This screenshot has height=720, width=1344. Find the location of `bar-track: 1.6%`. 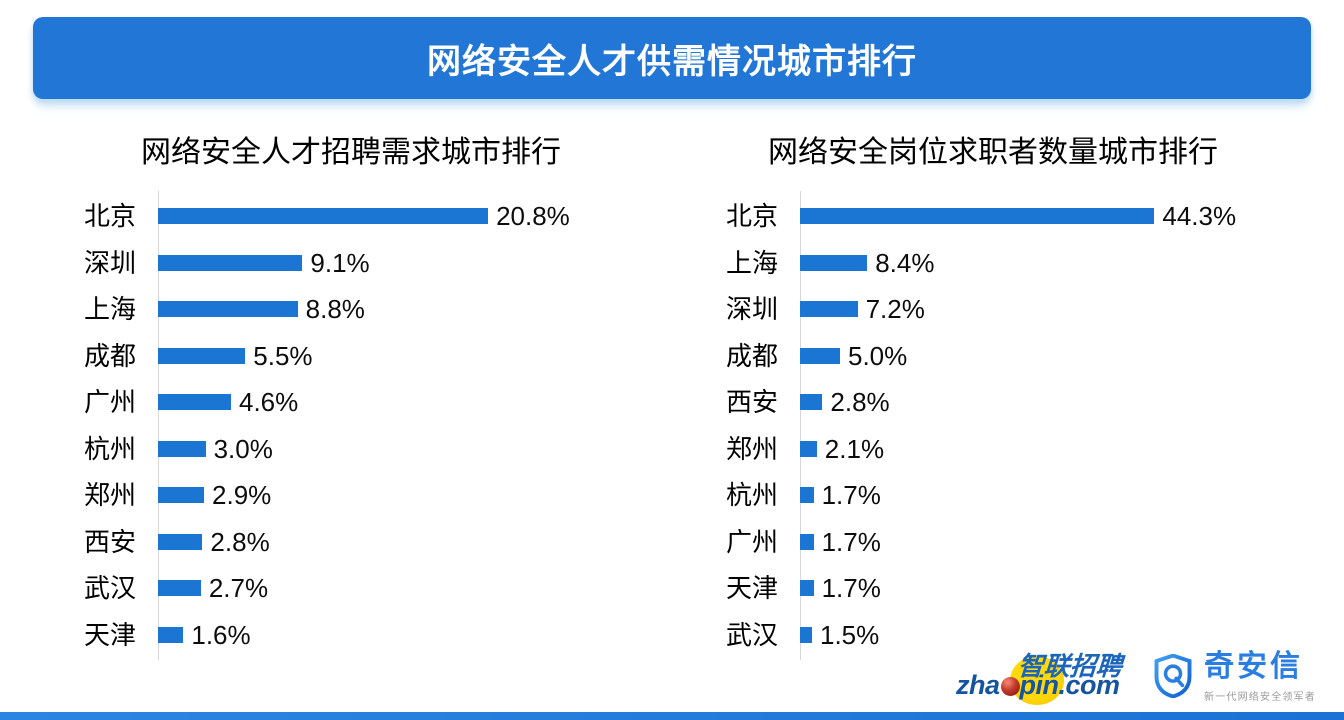

bar-track: 1.6% is located at coordinates (400, 635).